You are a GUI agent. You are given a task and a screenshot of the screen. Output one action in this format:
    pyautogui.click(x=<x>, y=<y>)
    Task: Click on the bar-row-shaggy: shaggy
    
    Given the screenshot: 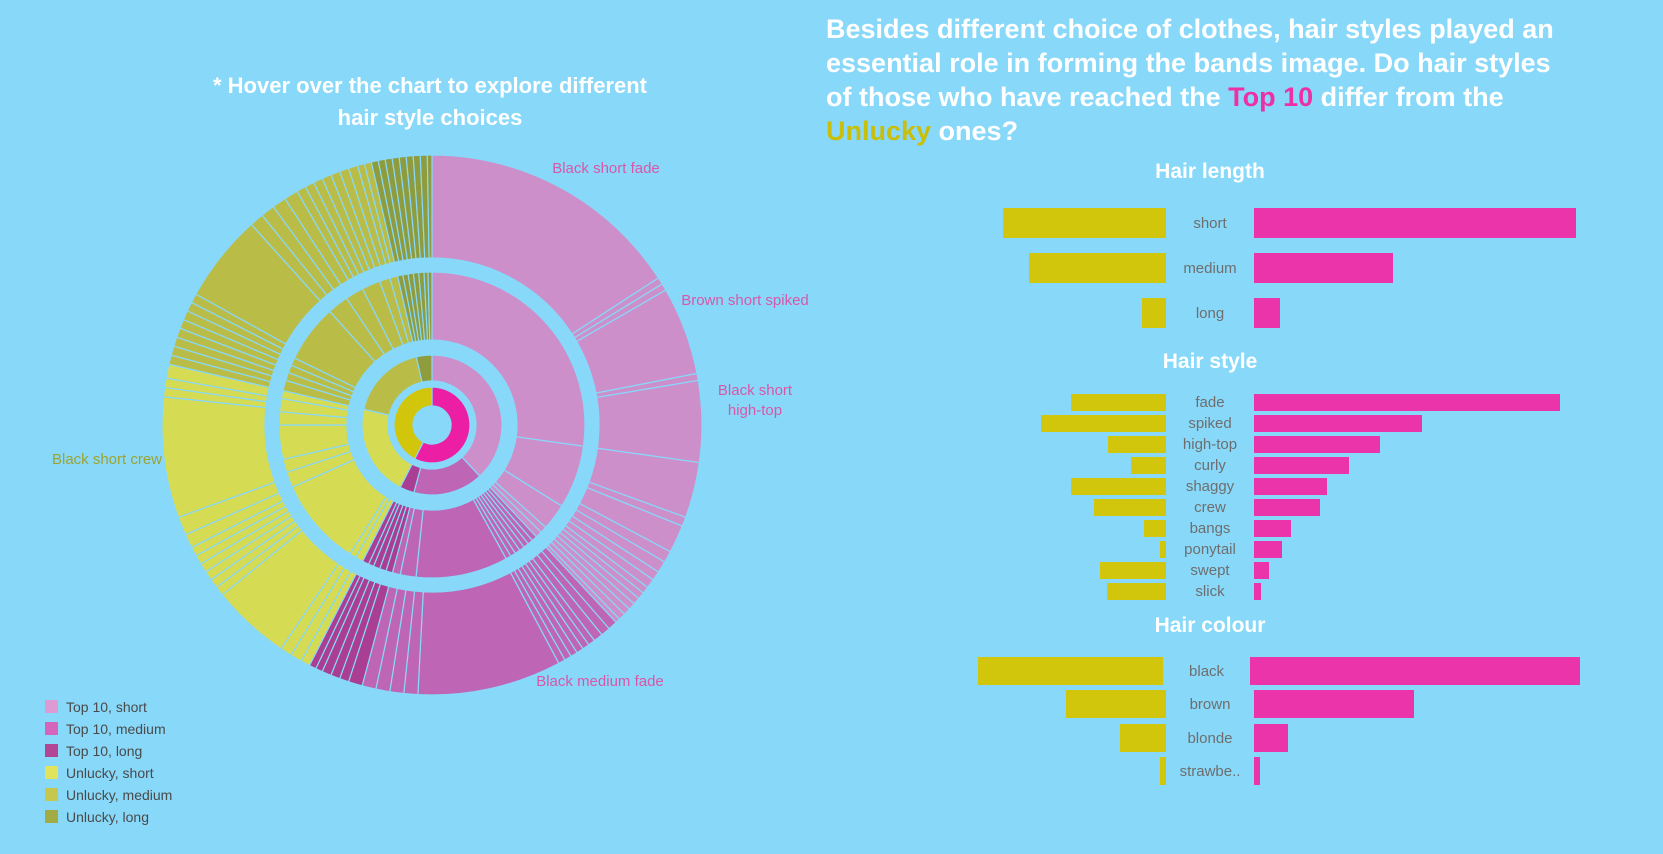 What is the action you would take?
    pyautogui.click(x=1255, y=486)
    